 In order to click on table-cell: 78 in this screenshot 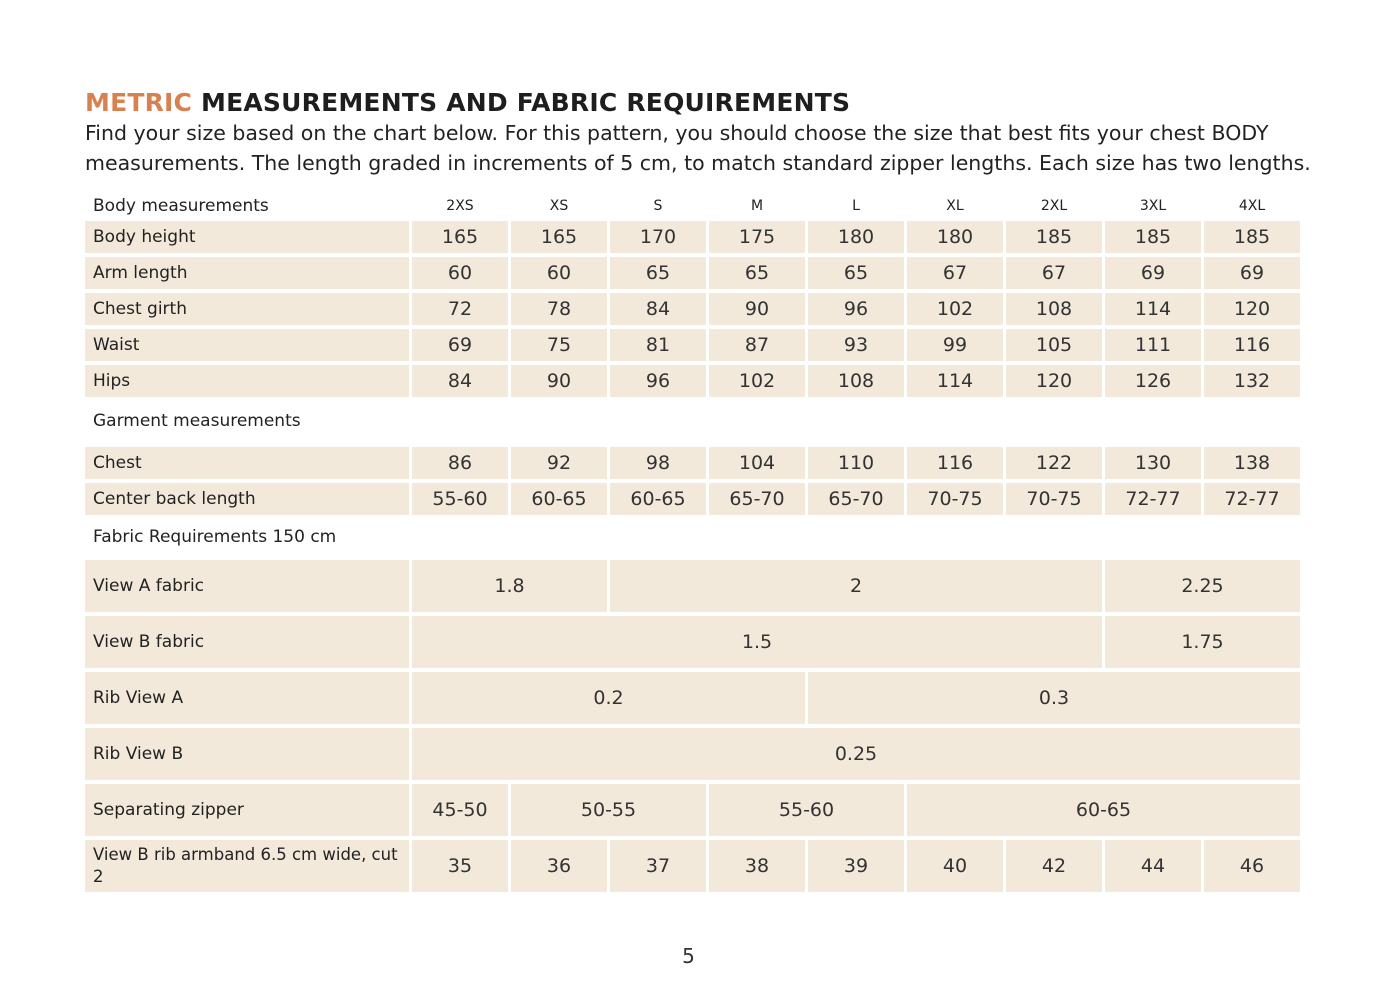, I will do `click(559, 309)`.